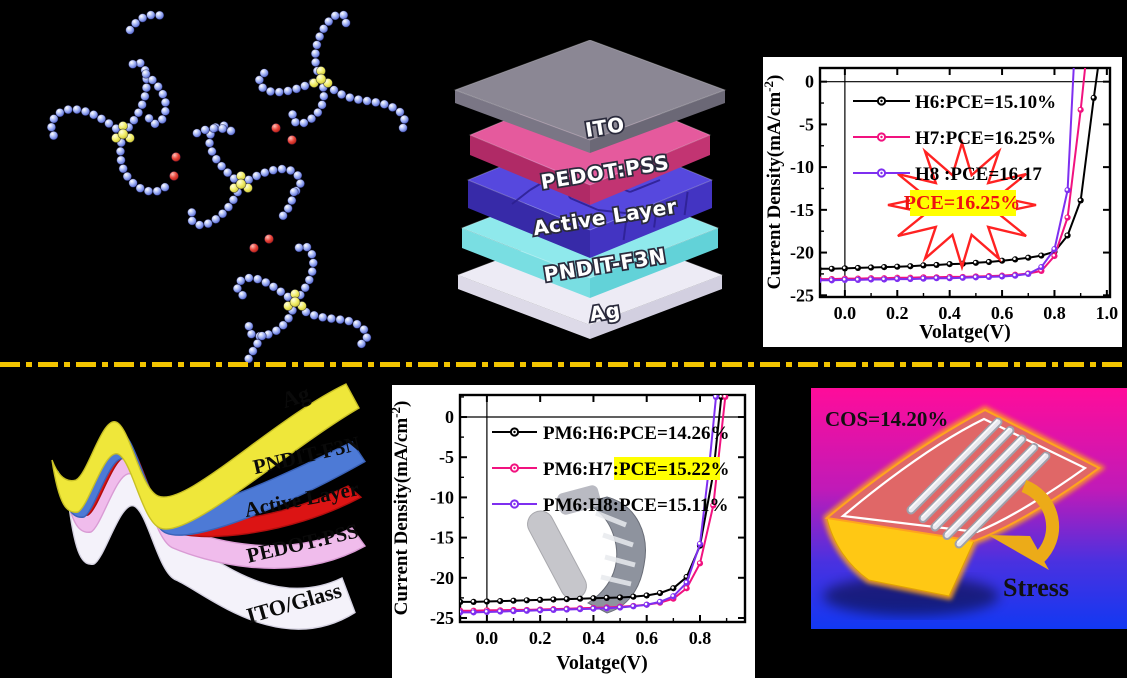 The image size is (1127, 678). Describe the element at coordinates (900, 557) in the screenshot. I see `electrode-pad` at that location.